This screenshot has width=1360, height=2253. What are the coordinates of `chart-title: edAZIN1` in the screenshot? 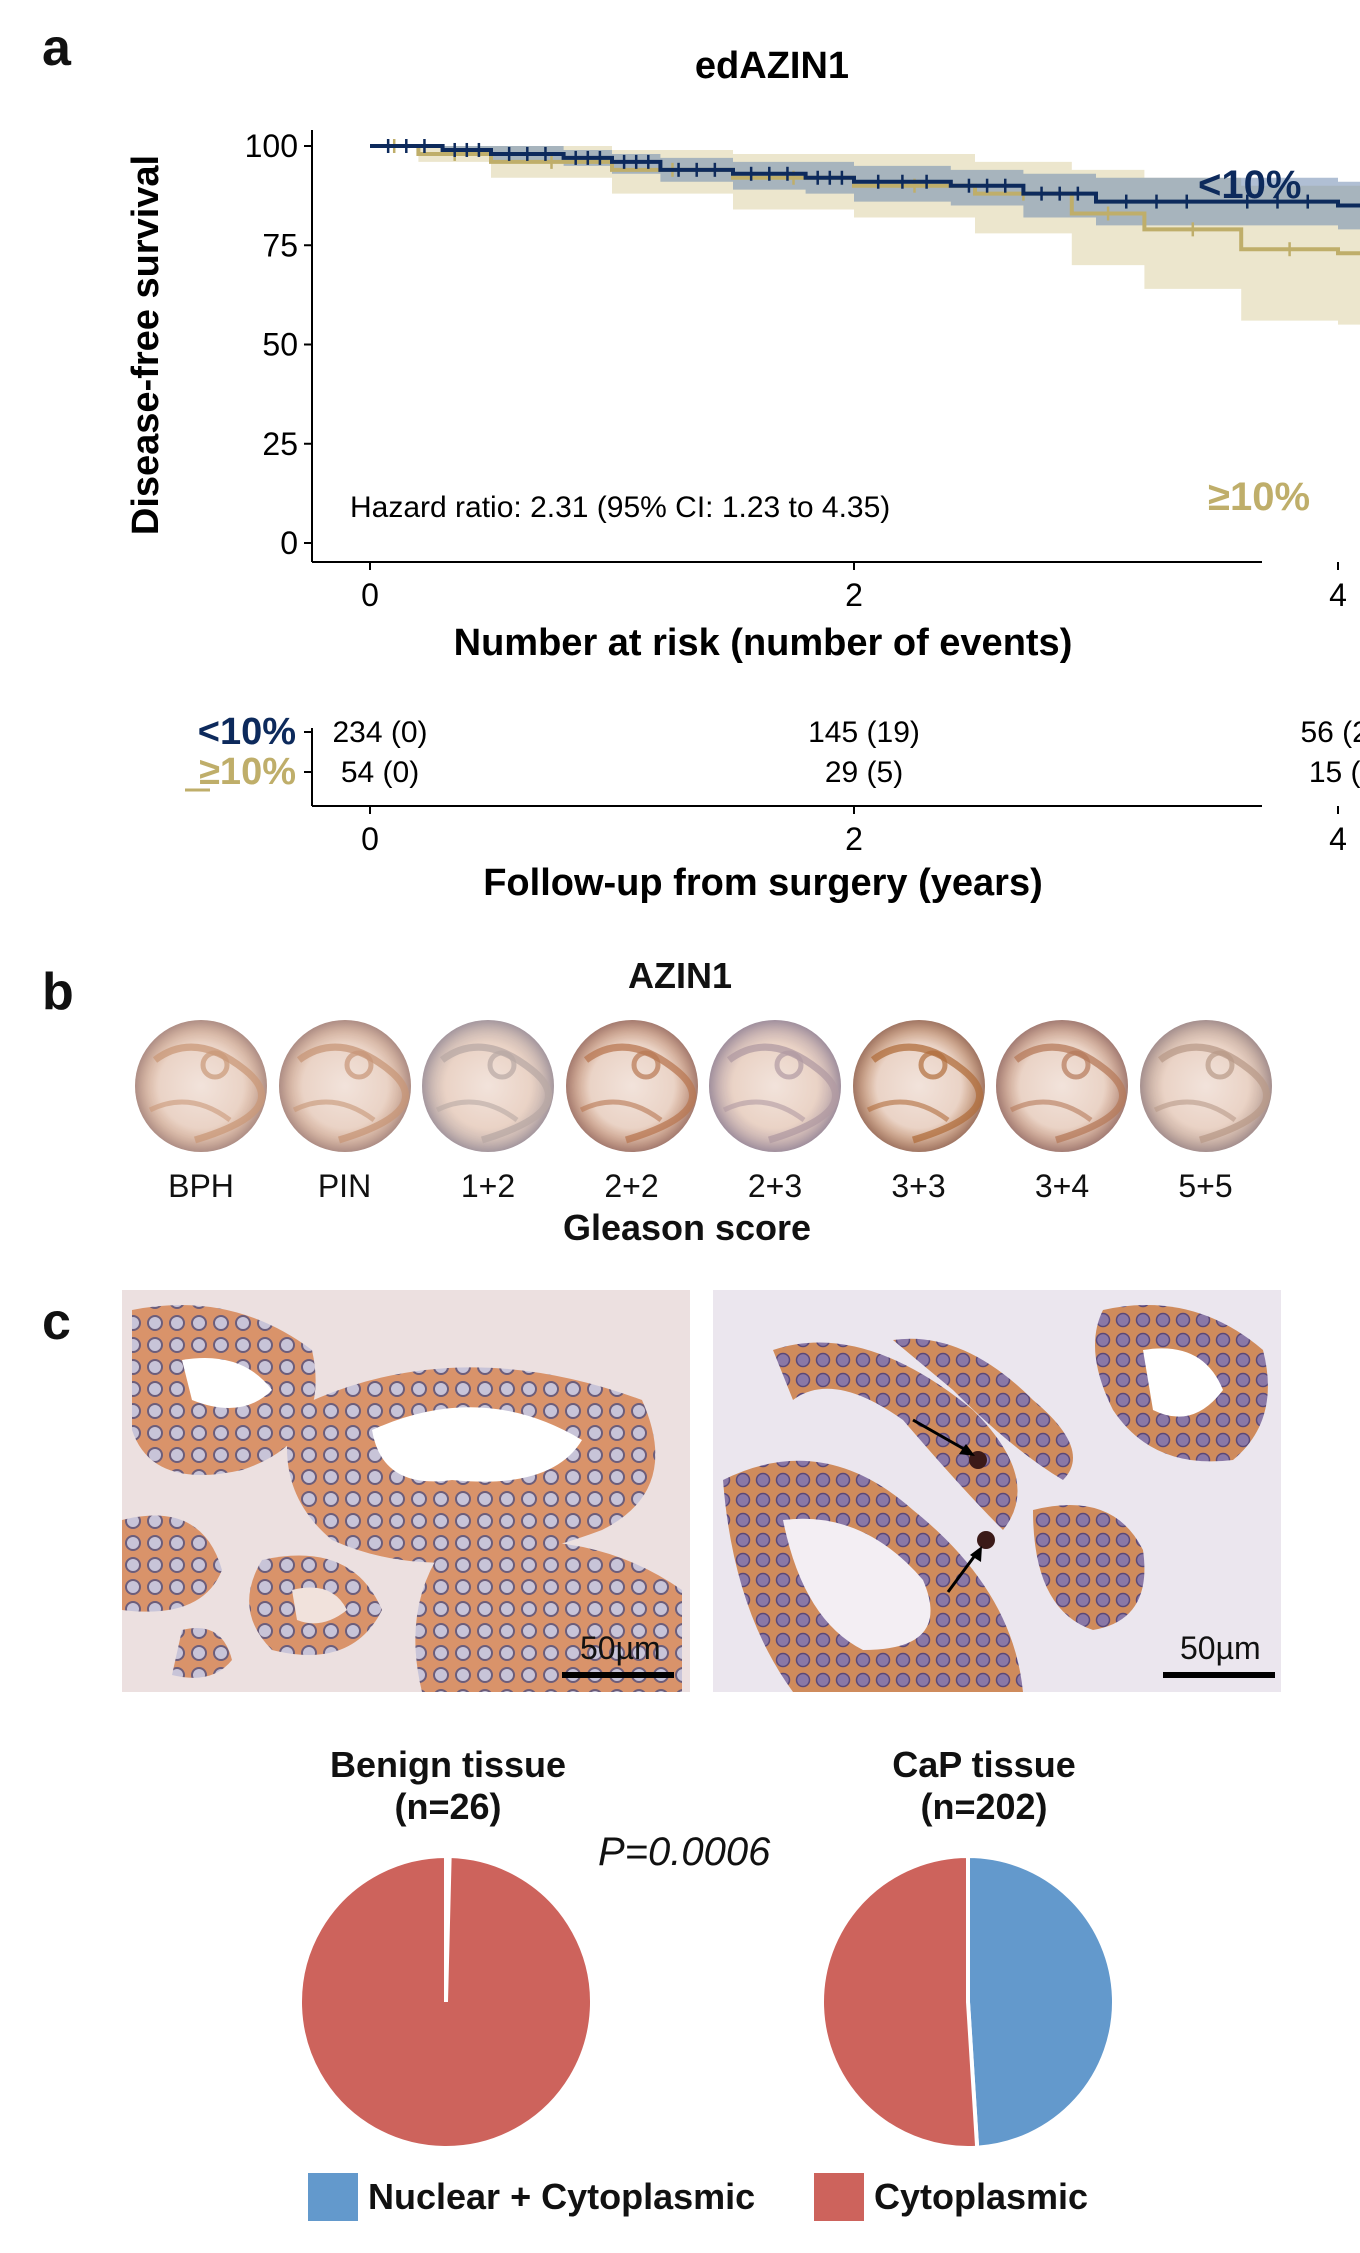 It's located at (772, 66).